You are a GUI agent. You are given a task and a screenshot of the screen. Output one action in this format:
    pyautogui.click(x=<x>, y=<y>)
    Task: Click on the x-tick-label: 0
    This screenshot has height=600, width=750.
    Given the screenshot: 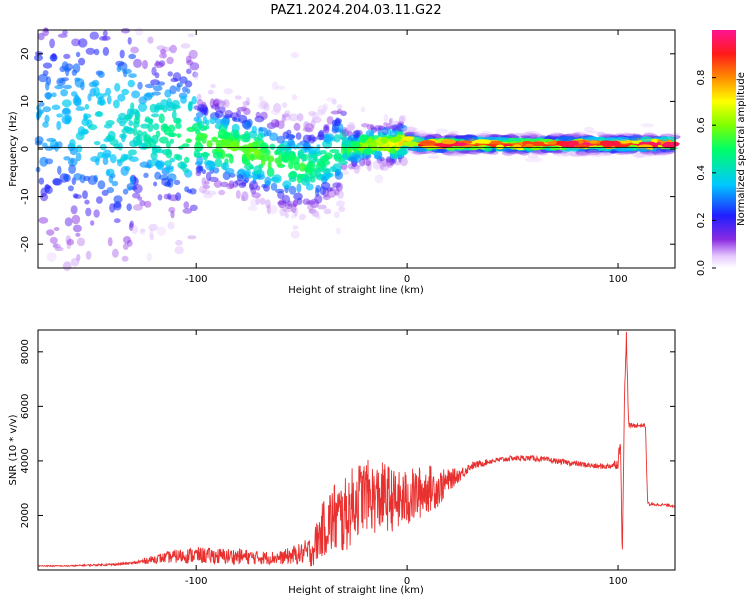 What is the action you would take?
    pyautogui.click(x=407, y=581)
    